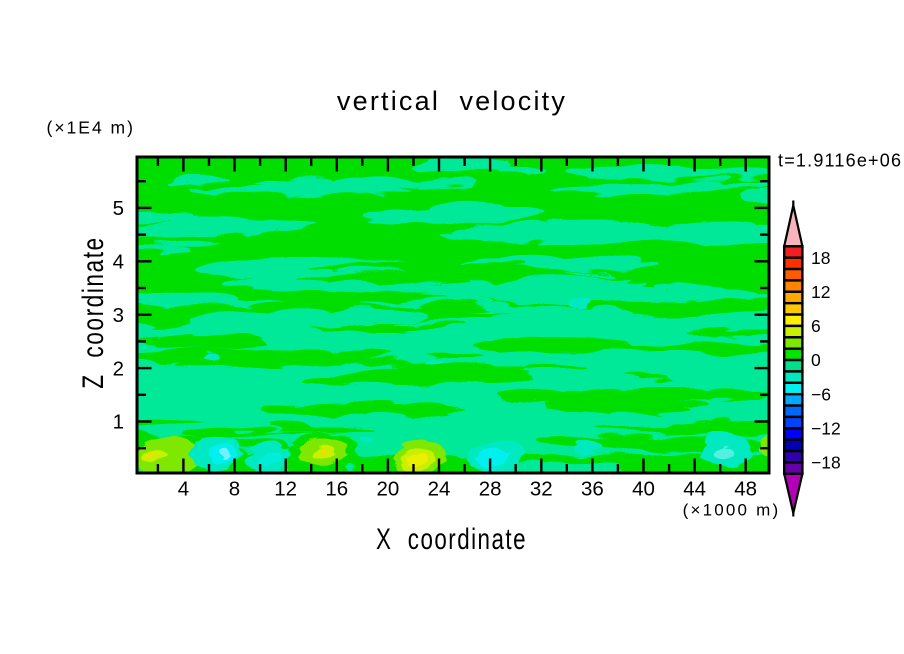  What do you see at coordinates (452, 101) in the screenshot?
I see `svg-text: vertical velocity` at bounding box center [452, 101].